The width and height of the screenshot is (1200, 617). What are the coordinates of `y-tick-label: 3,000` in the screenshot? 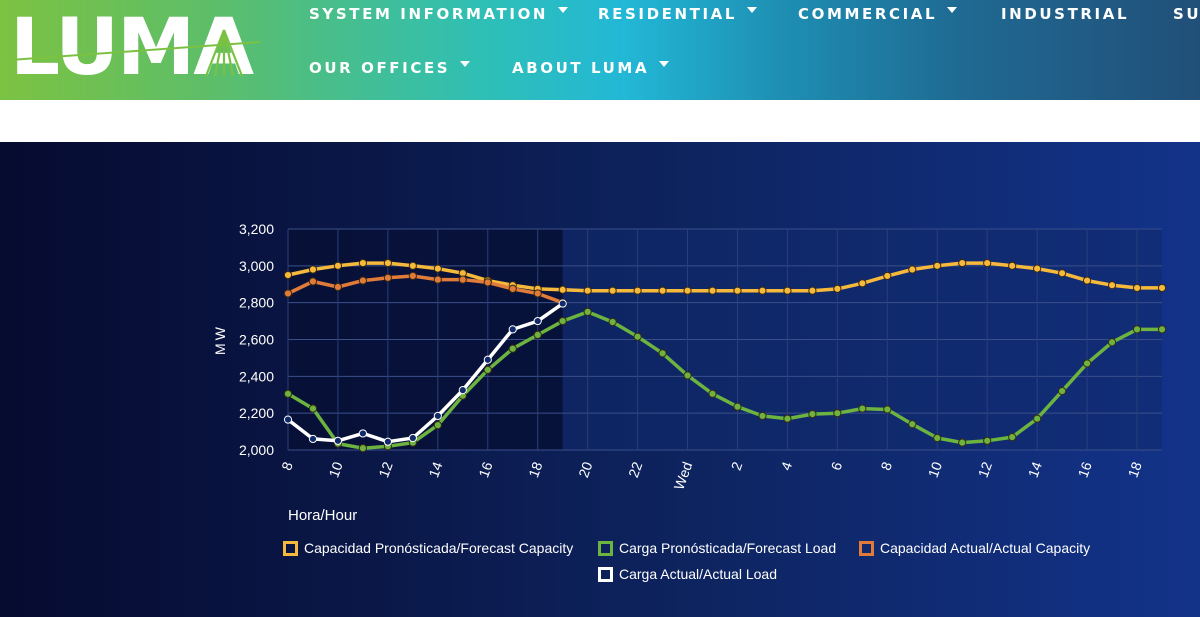 It's located at (256, 266).